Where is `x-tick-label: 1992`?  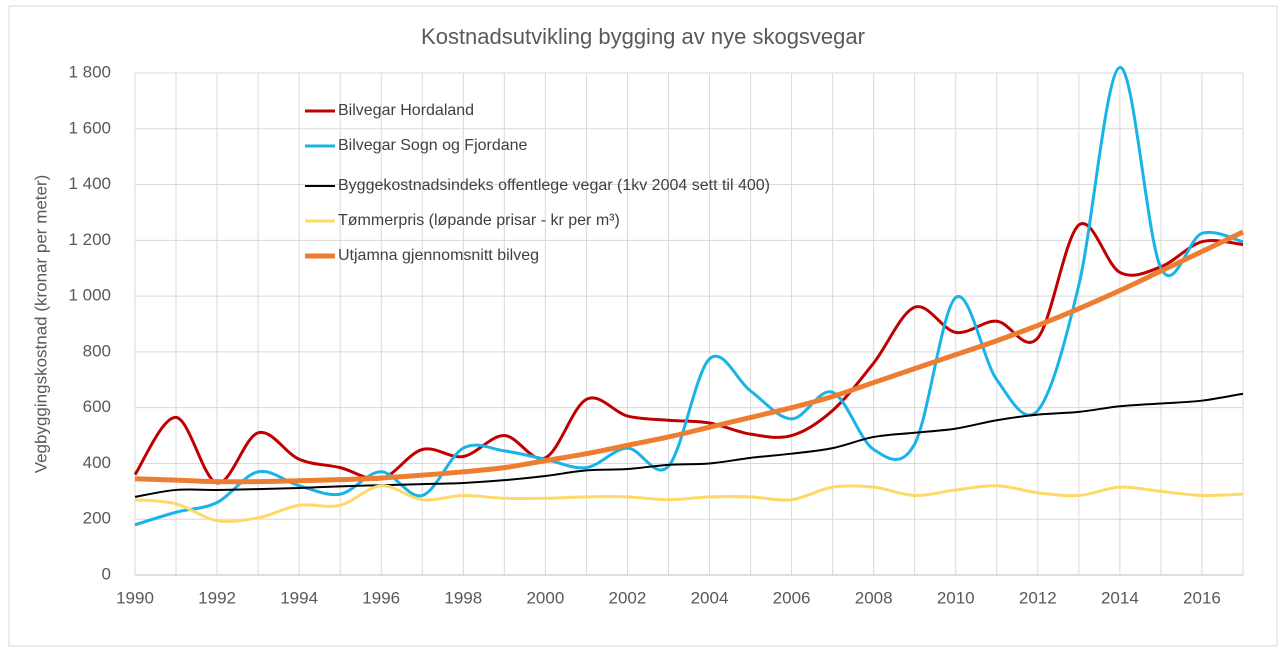
x-tick-label: 1992 is located at coordinates (217, 597).